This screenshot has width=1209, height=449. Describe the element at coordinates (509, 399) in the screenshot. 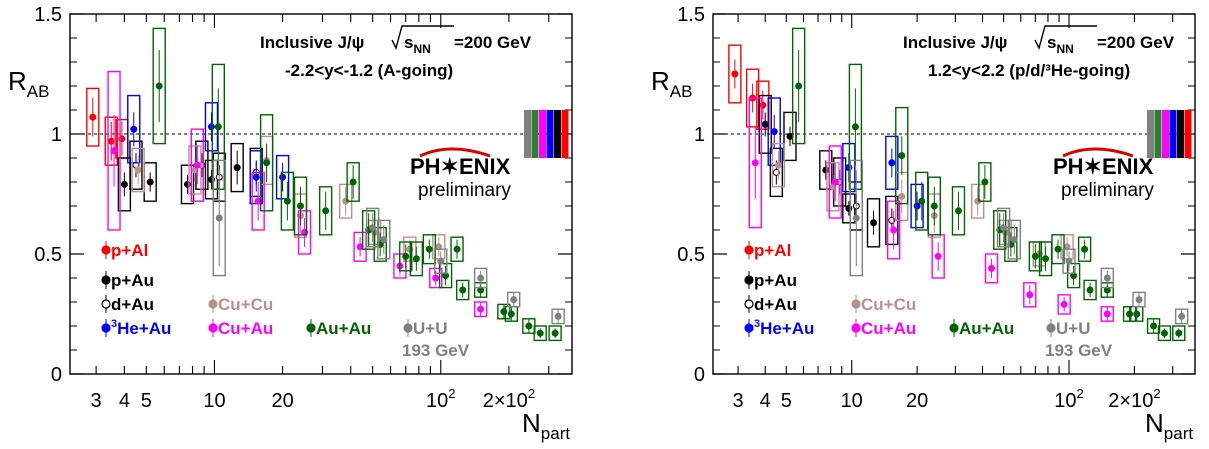

I see `x-tick-label: 2×10²` at that location.